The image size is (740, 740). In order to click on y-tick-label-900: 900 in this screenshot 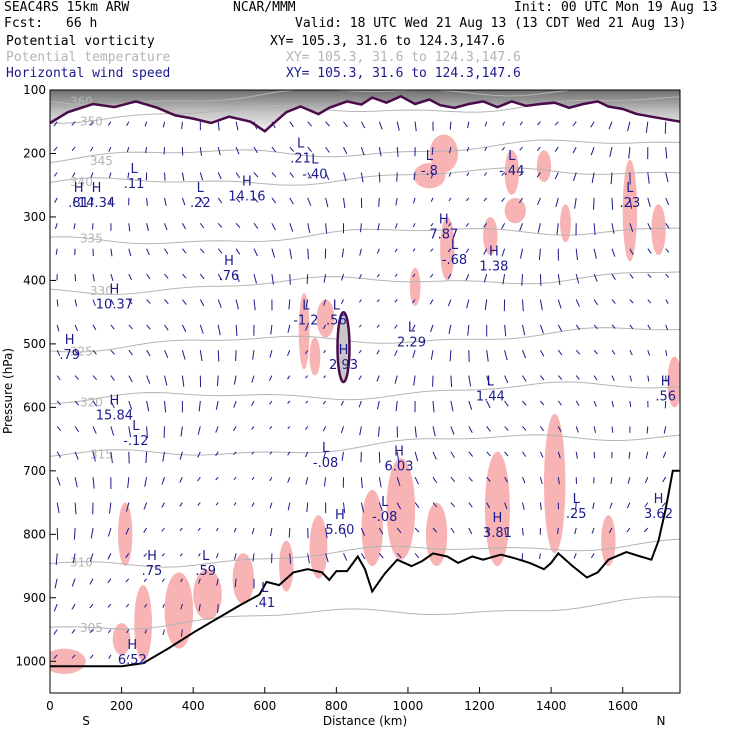, I will do `click(34, 598)`.